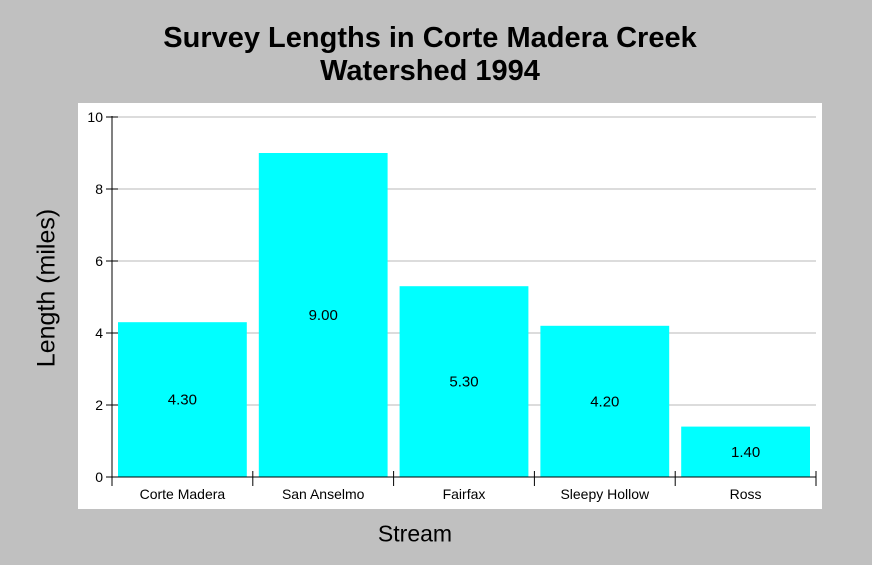 This screenshot has width=872, height=565. Describe the element at coordinates (464, 494) in the screenshot. I see `x-tick-label-2: Fairfax` at that location.